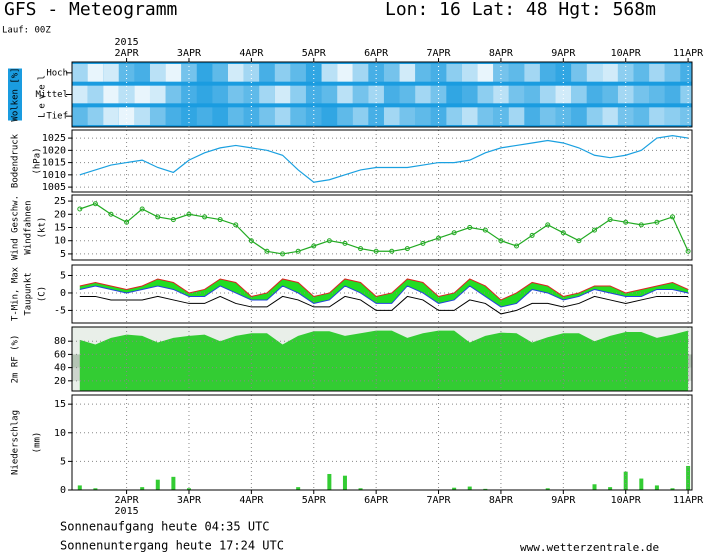  I want to click on y-tick-label: 1010, so click(54, 175).